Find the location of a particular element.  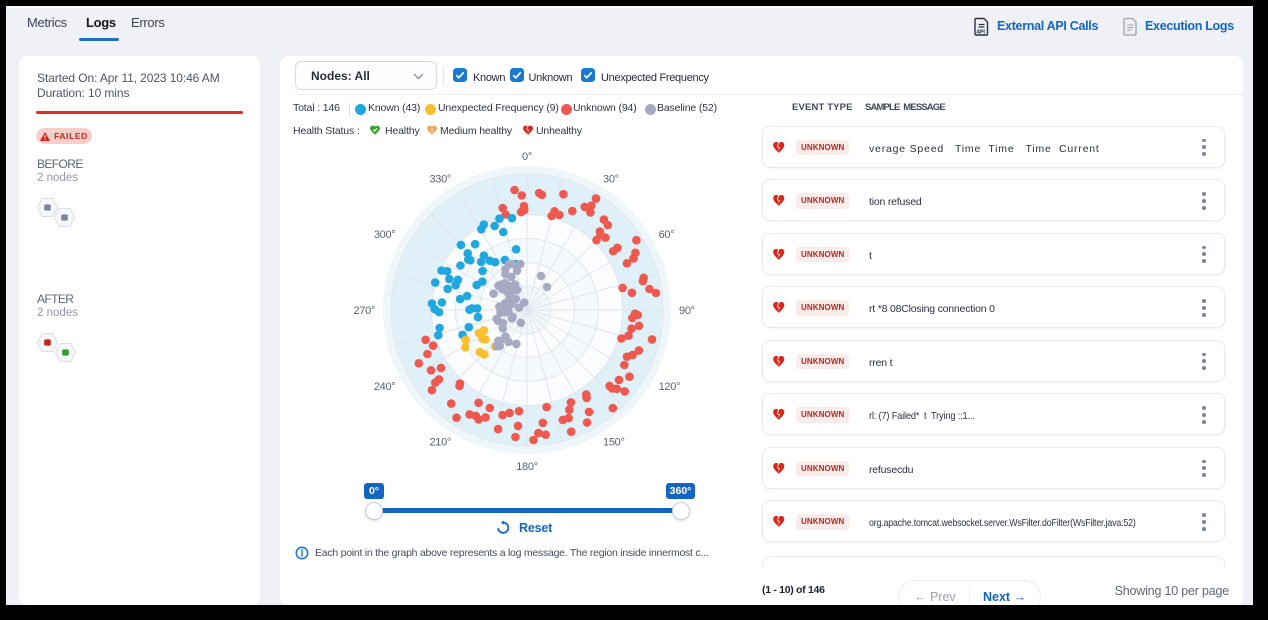

svg-text: 0° is located at coordinates (527, 157).